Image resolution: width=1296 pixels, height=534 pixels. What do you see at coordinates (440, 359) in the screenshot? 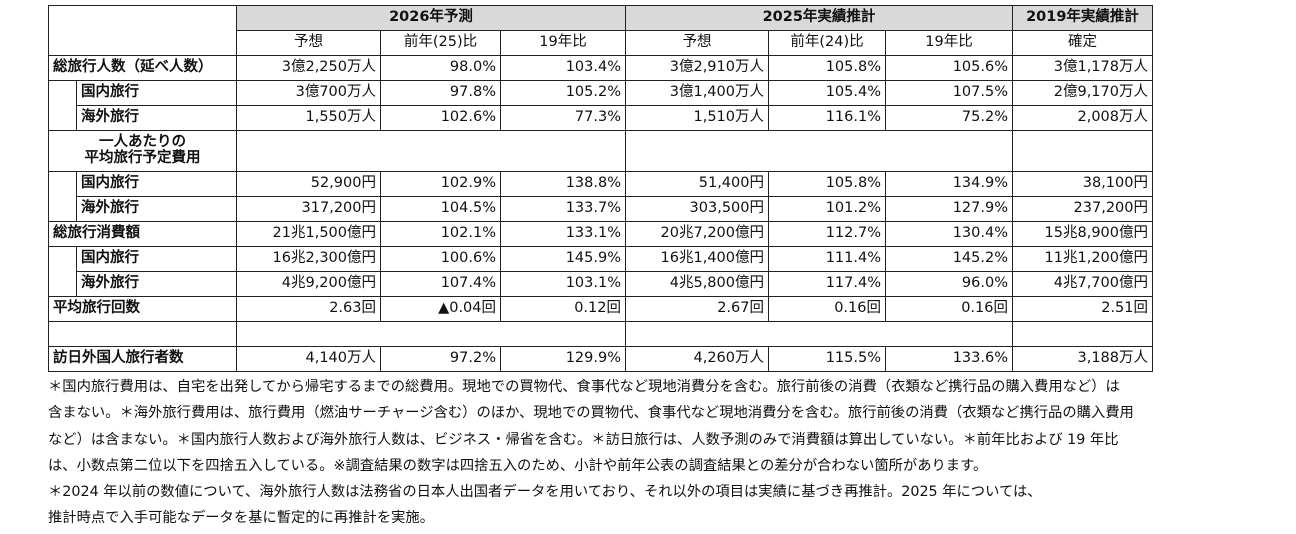
I see `value-cell: 97.2%` at bounding box center [440, 359].